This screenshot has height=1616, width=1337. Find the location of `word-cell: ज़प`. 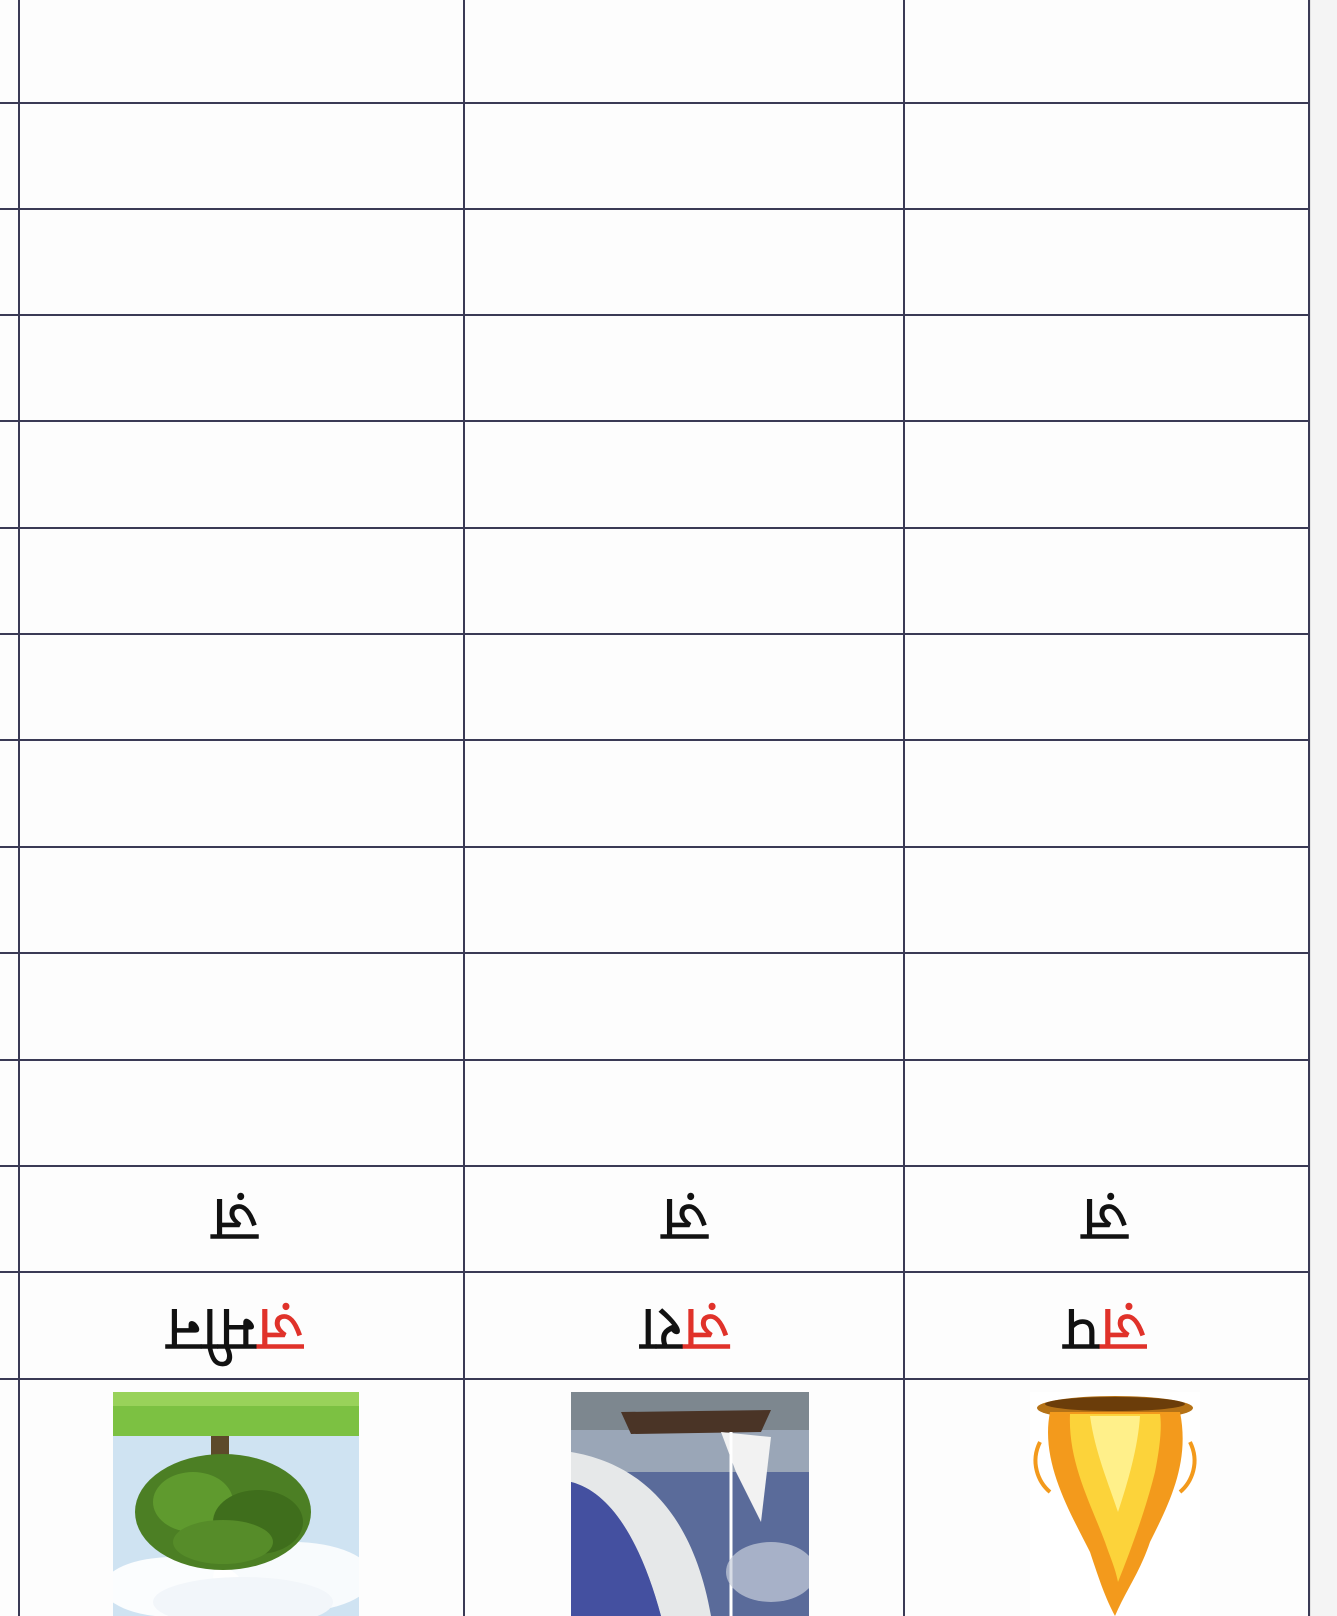

word-cell: ज़प is located at coordinates (1105, 1330).